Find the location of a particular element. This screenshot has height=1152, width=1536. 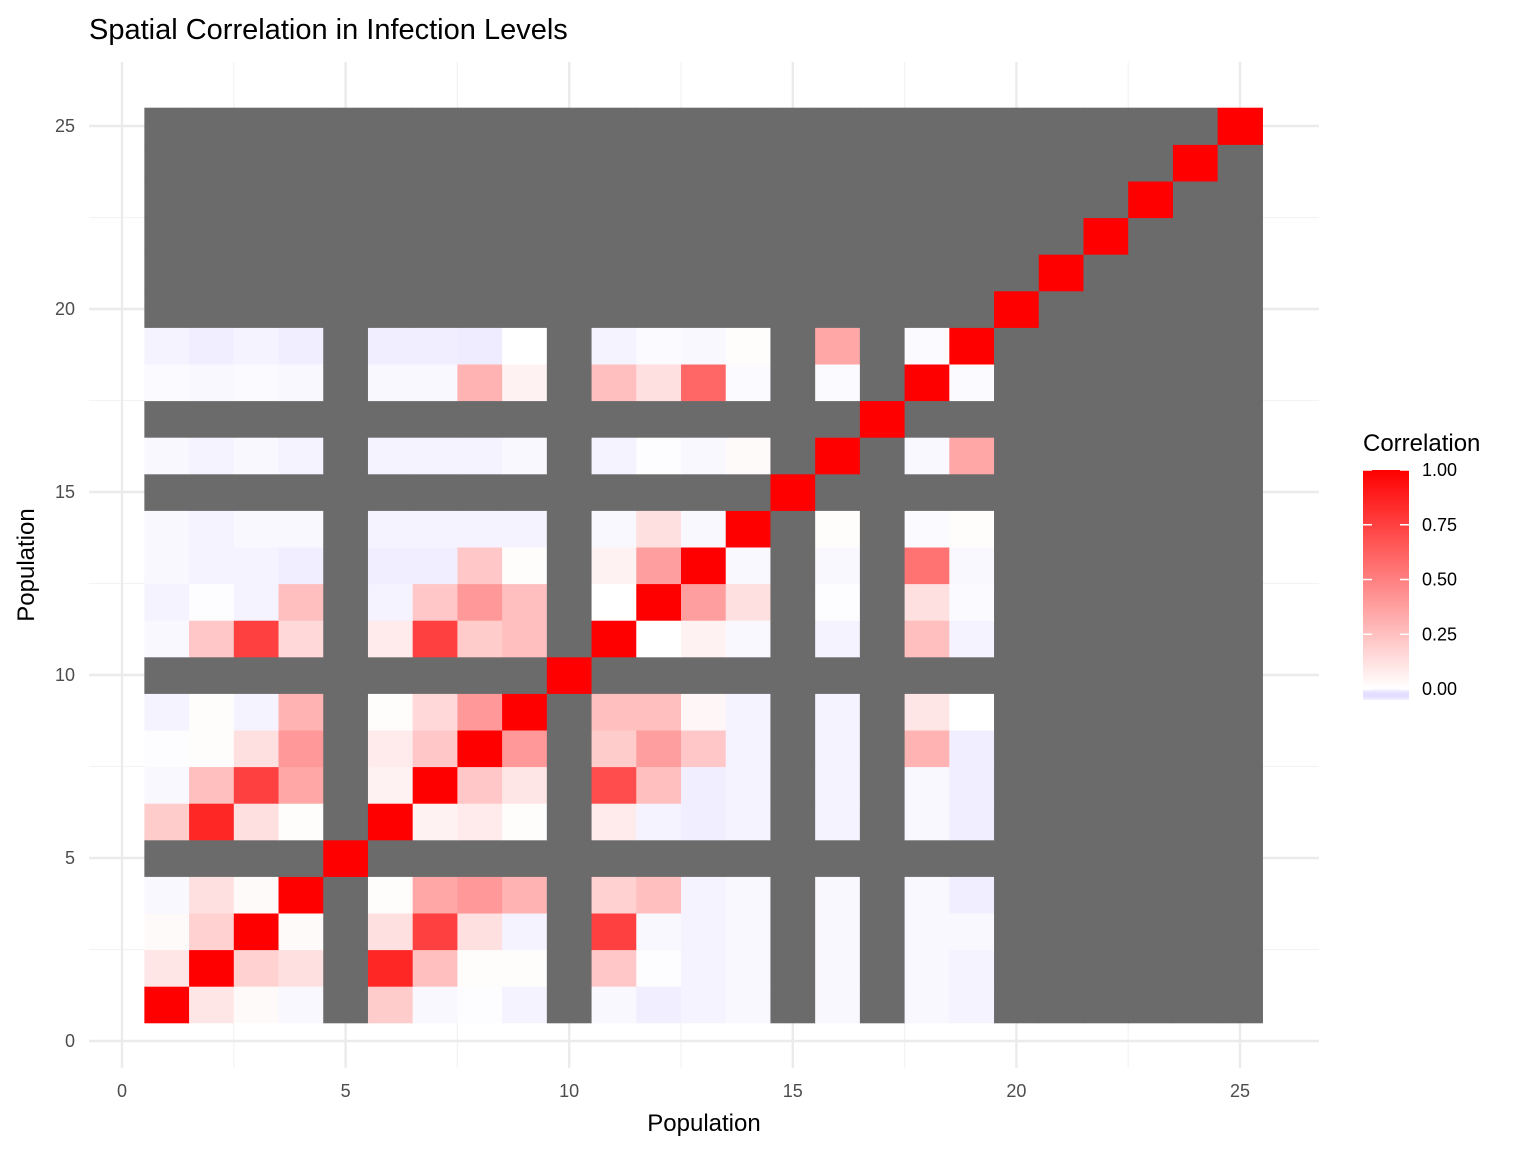

legend-tick-label: 0.50 is located at coordinates (1439, 580).